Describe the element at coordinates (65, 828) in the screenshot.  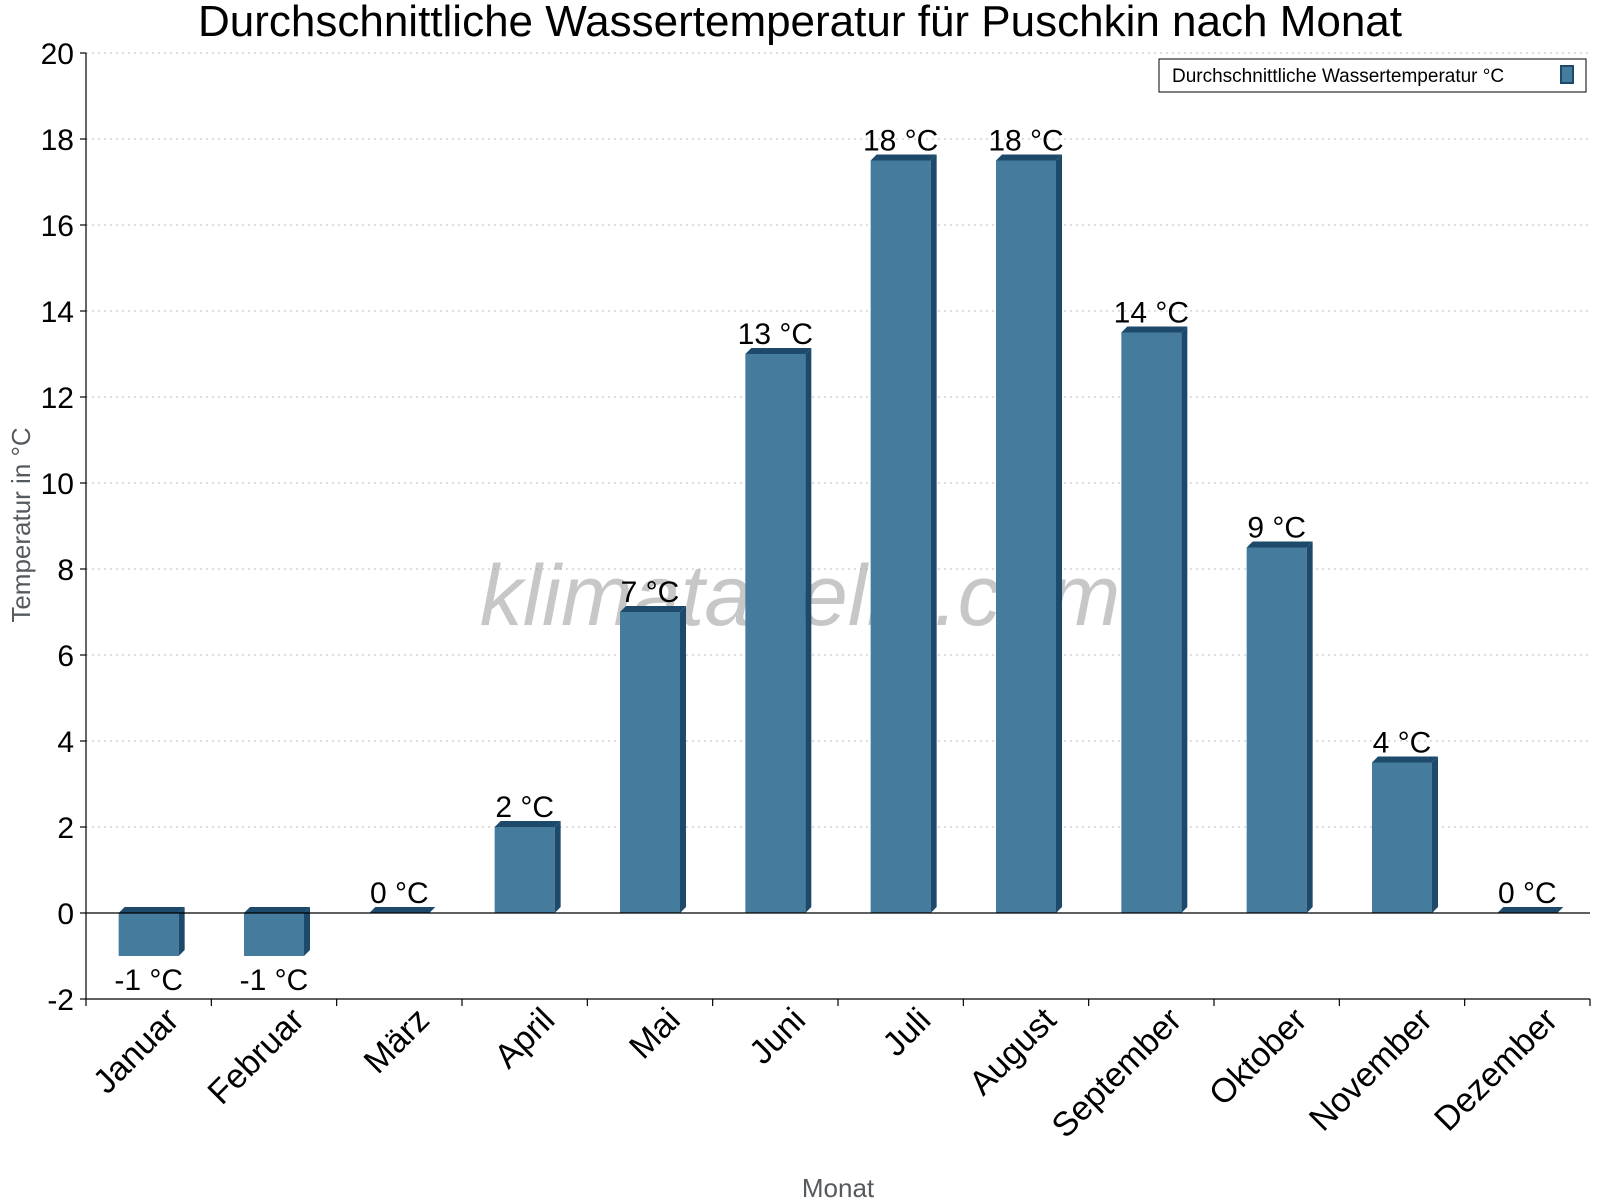
I see `y-tick-label: 2` at that location.